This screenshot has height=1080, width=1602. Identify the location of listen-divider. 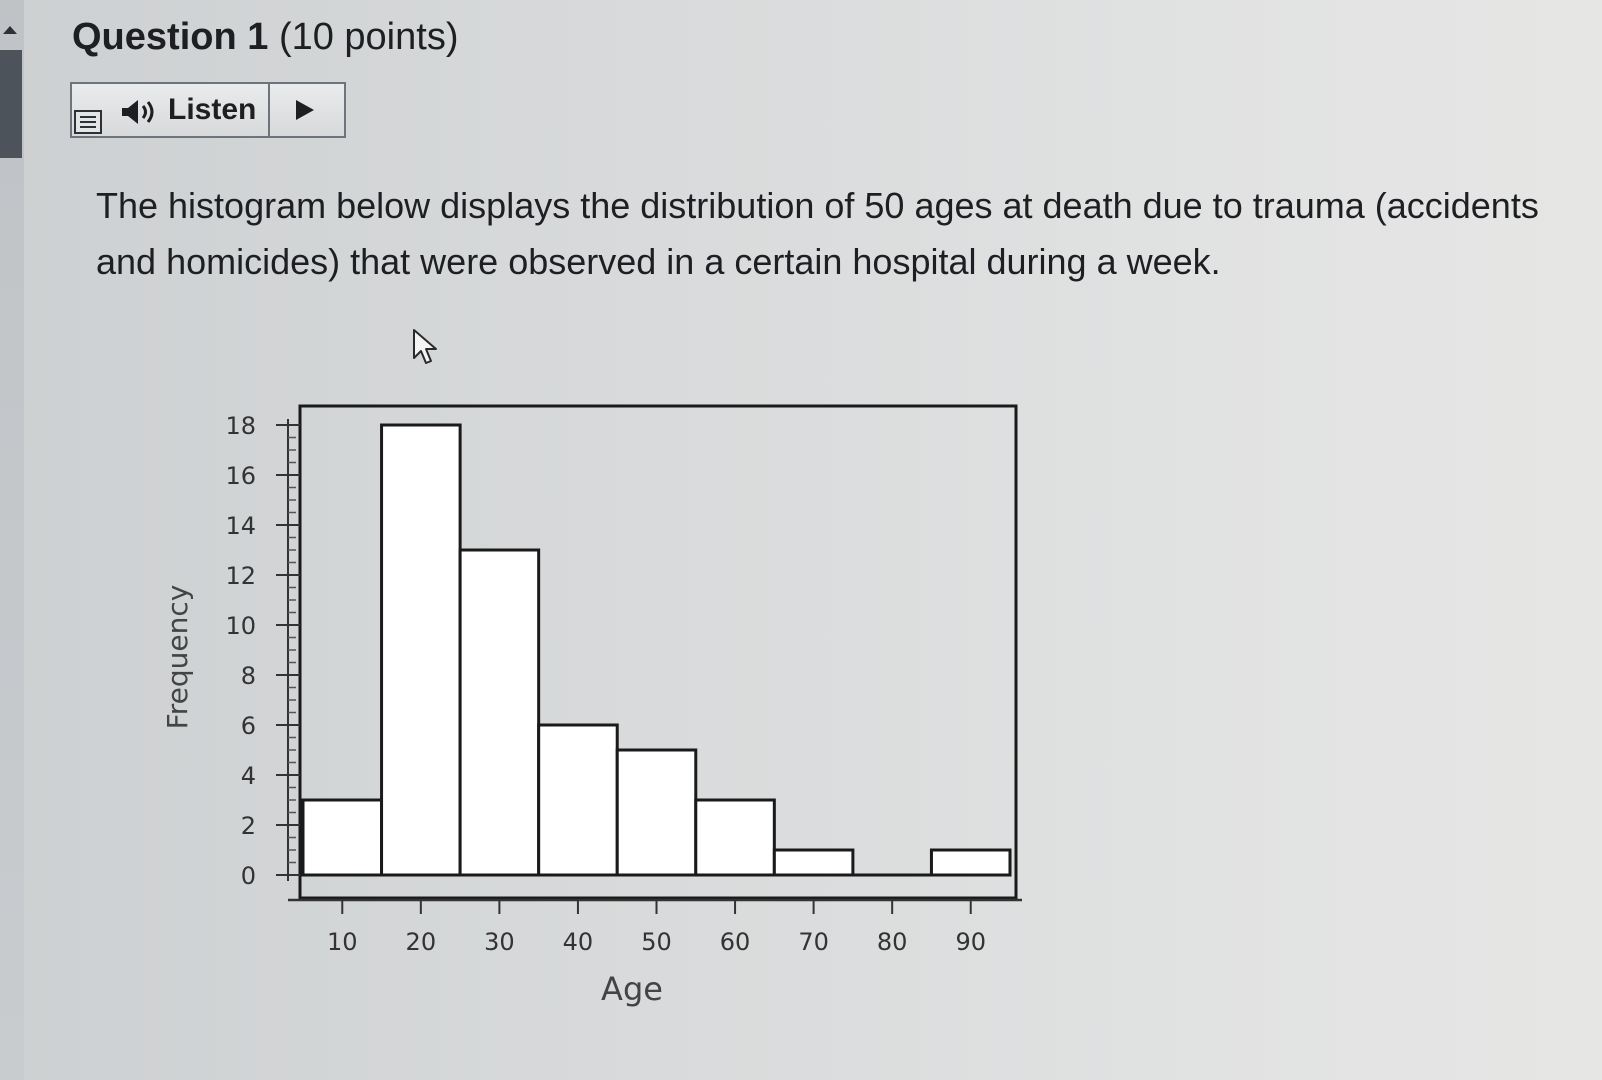
(269, 110).